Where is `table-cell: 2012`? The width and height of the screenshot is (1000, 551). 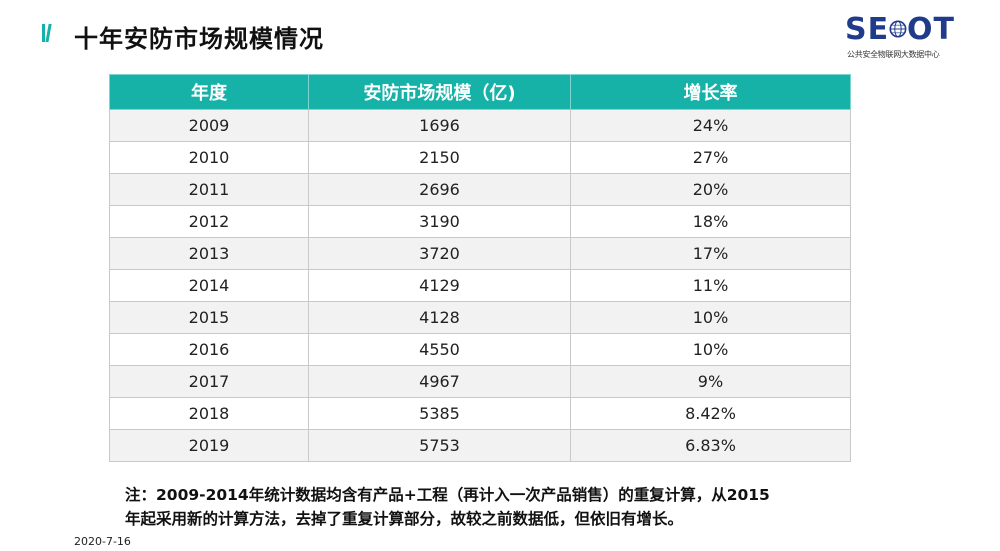 table-cell: 2012 is located at coordinates (209, 221).